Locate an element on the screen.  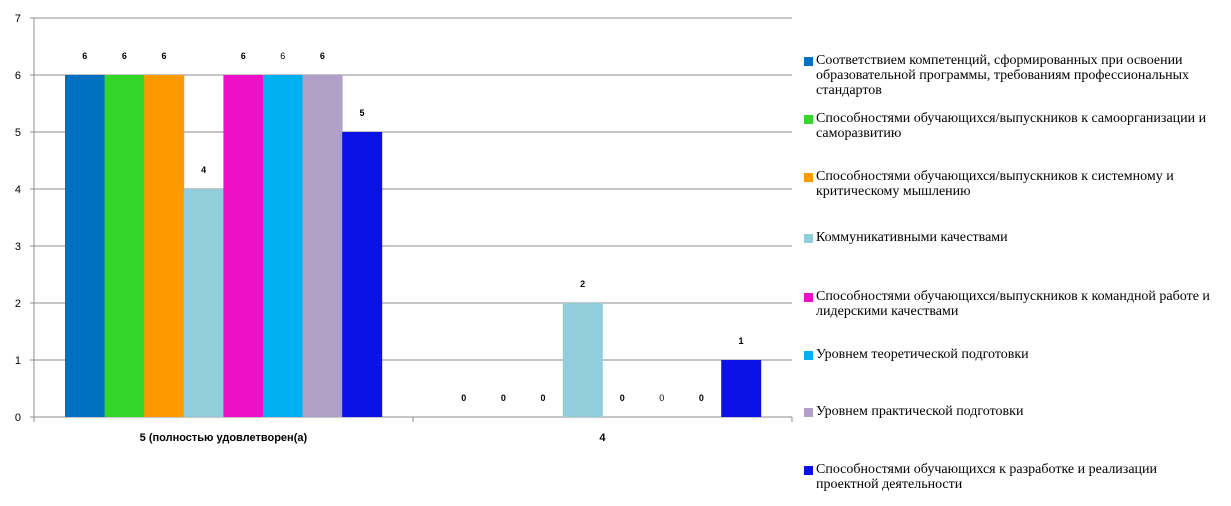
legend-item: Уровнем теоретической подготовки is located at coordinates (1010, 354).